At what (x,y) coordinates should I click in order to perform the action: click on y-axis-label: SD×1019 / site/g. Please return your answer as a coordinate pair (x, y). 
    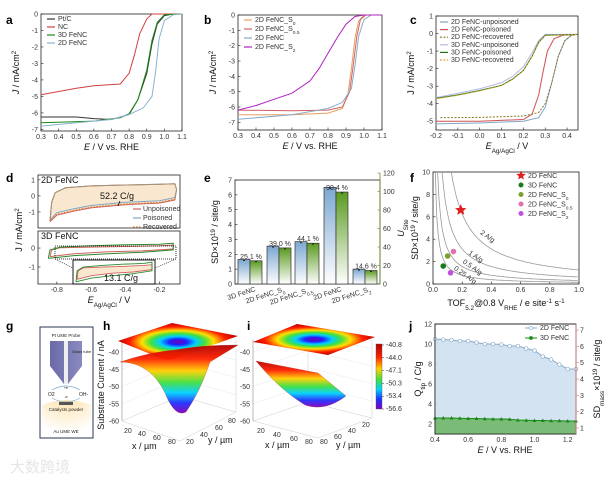
    Looking at the image, I should click on (415, 228).